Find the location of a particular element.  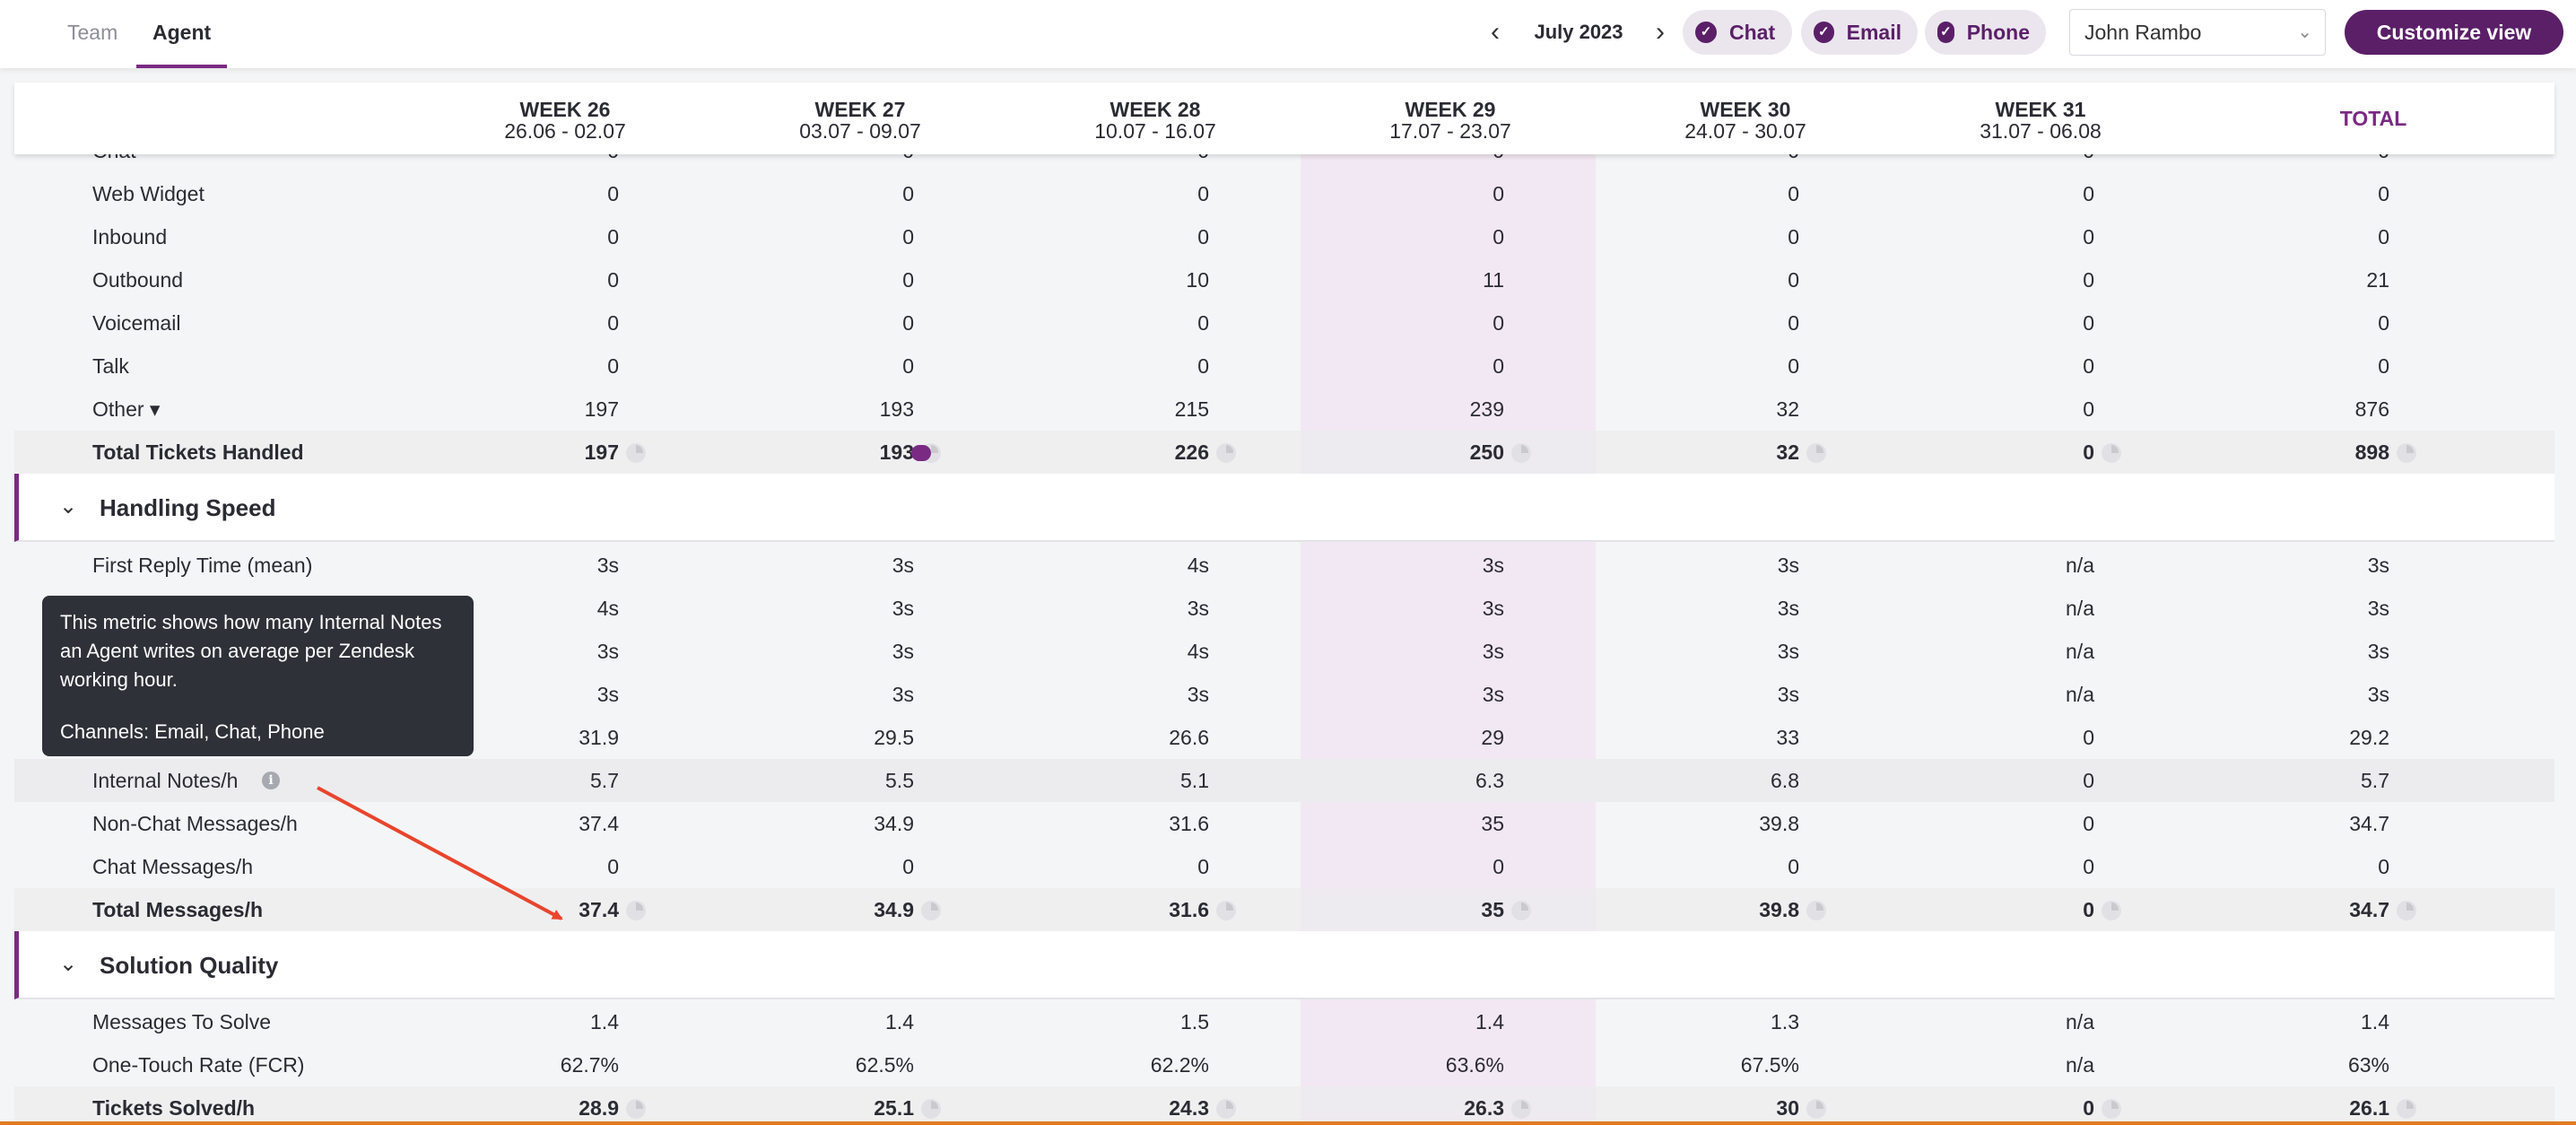

cell-value: 5.7 is located at coordinates (547, 780).